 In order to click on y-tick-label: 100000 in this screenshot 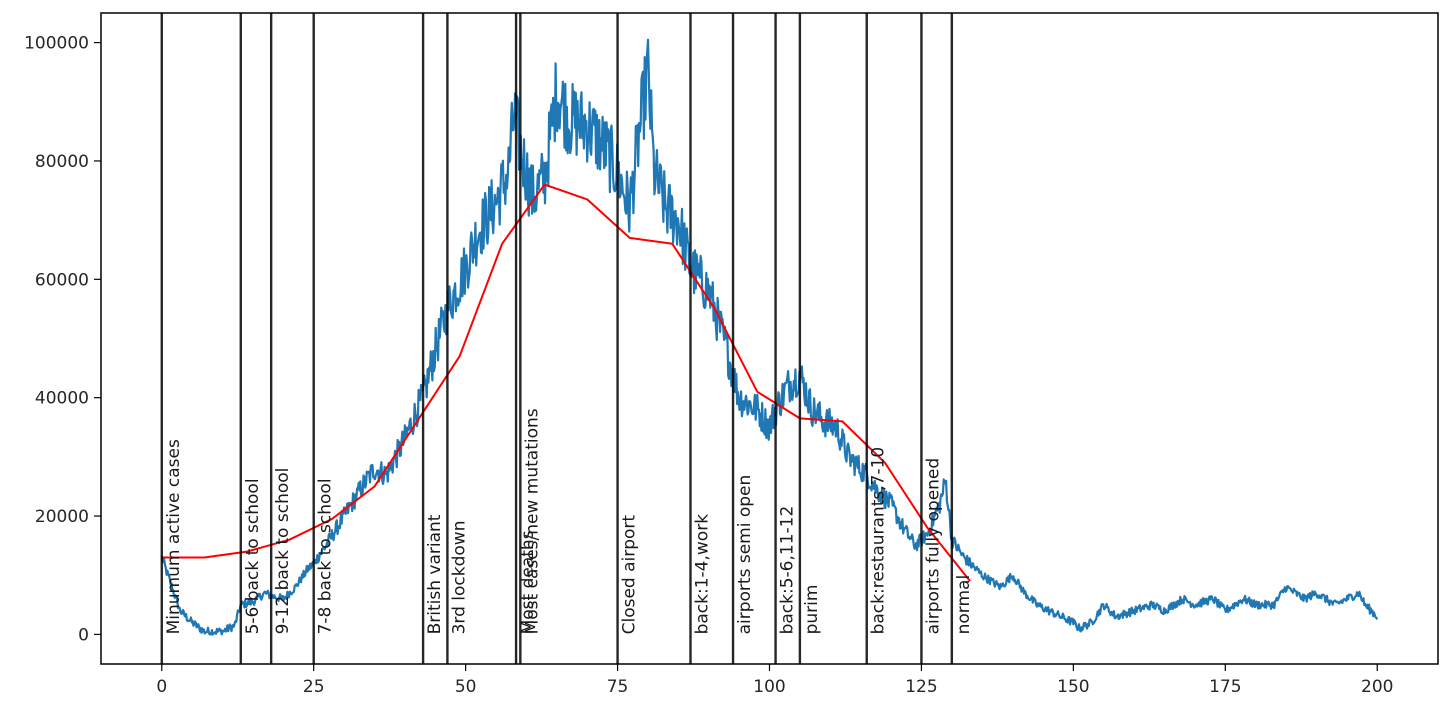, I will do `click(56, 44)`.